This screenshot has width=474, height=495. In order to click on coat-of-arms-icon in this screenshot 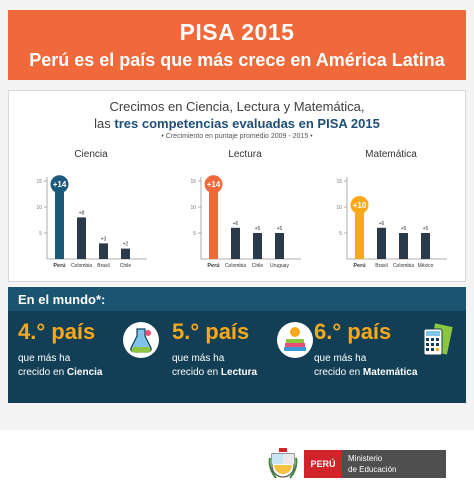, I will do `click(283, 463)`.